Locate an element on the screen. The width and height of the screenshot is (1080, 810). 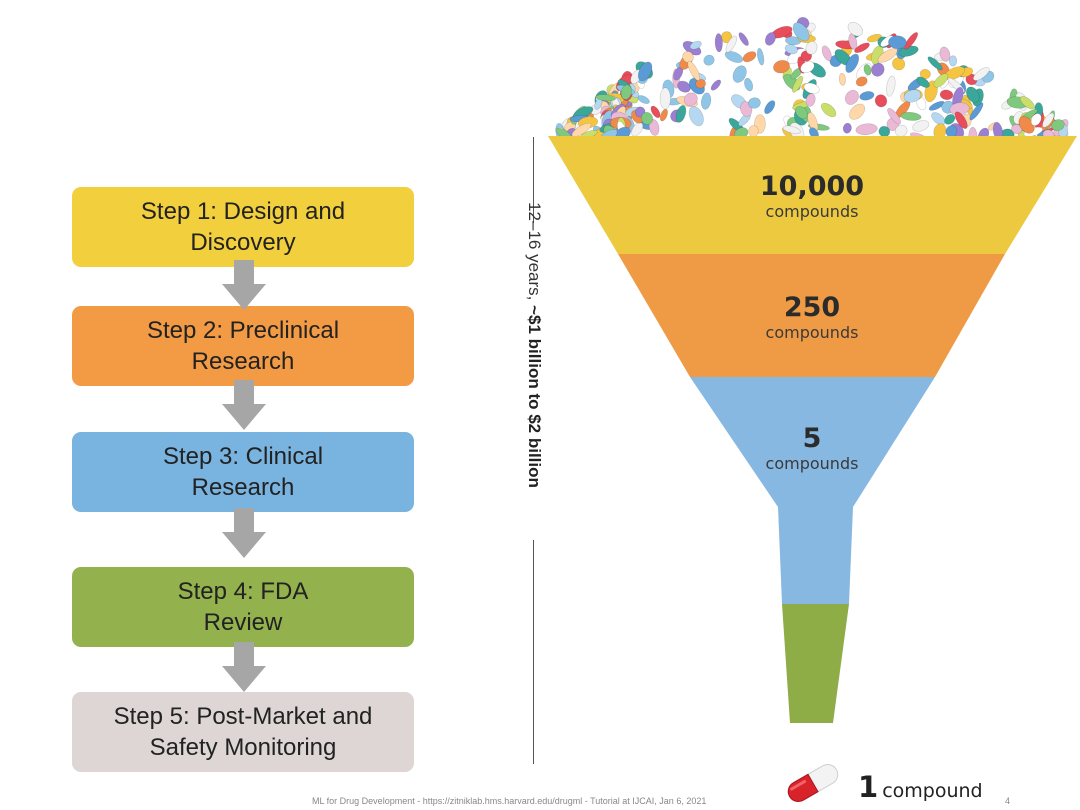
final-compound-label: 1 compound is located at coordinates (920, 787).